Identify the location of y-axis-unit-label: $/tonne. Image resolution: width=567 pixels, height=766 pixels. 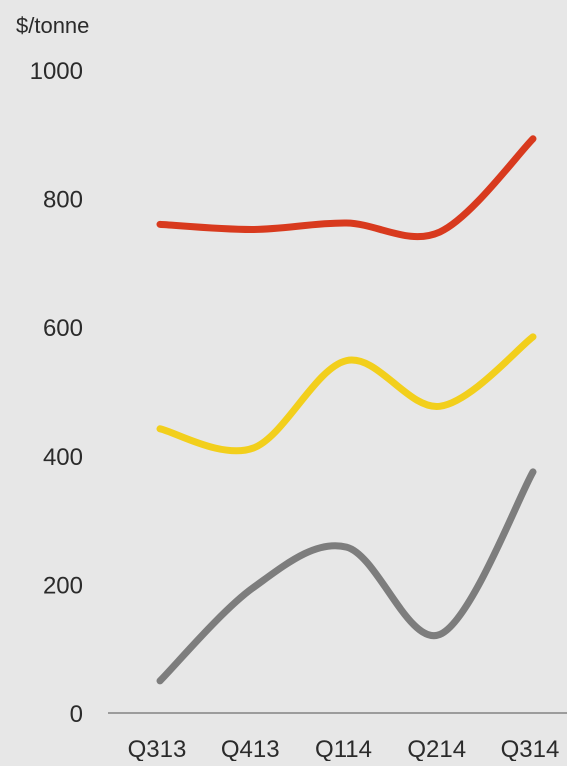
(52, 25).